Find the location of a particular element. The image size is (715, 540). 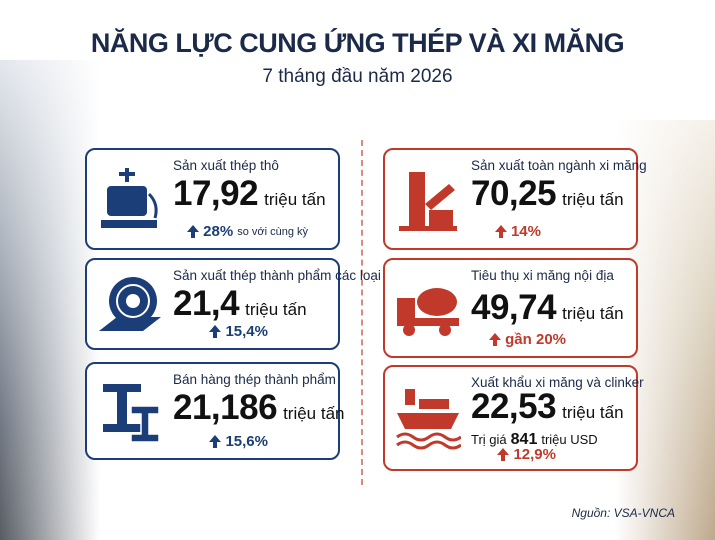

ship-icon is located at coordinates (428, 419).